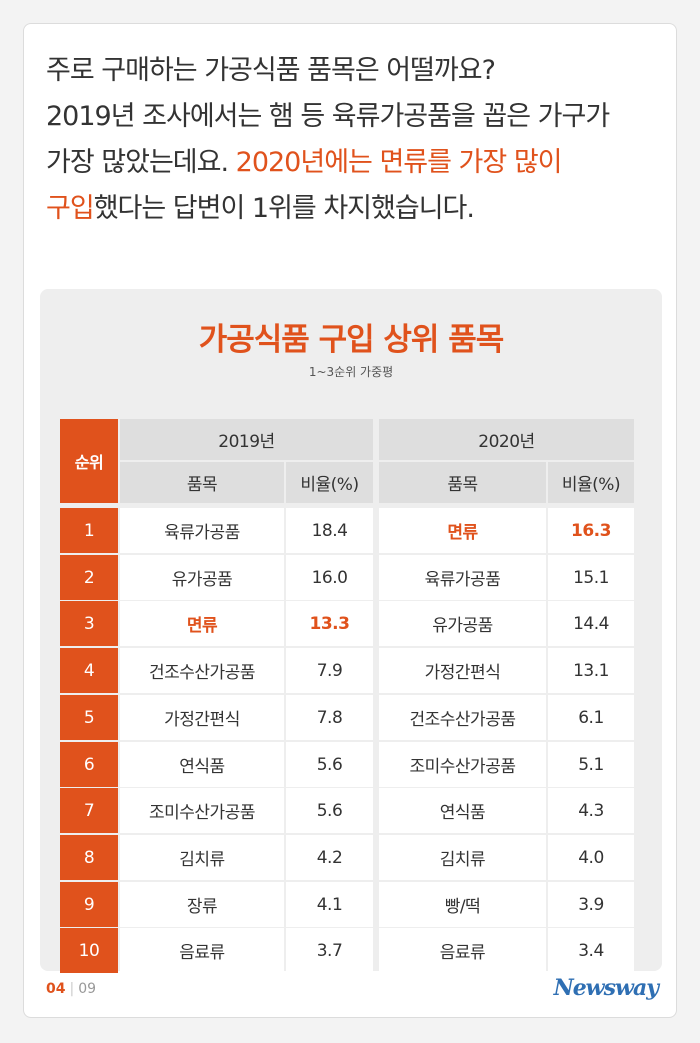 The height and width of the screenshot is (1043, 700). I want to click on intro-line-2: 2019년 조사에서는 햄 등 육류가공품을 꼽은 가구가, so click(328, 116).